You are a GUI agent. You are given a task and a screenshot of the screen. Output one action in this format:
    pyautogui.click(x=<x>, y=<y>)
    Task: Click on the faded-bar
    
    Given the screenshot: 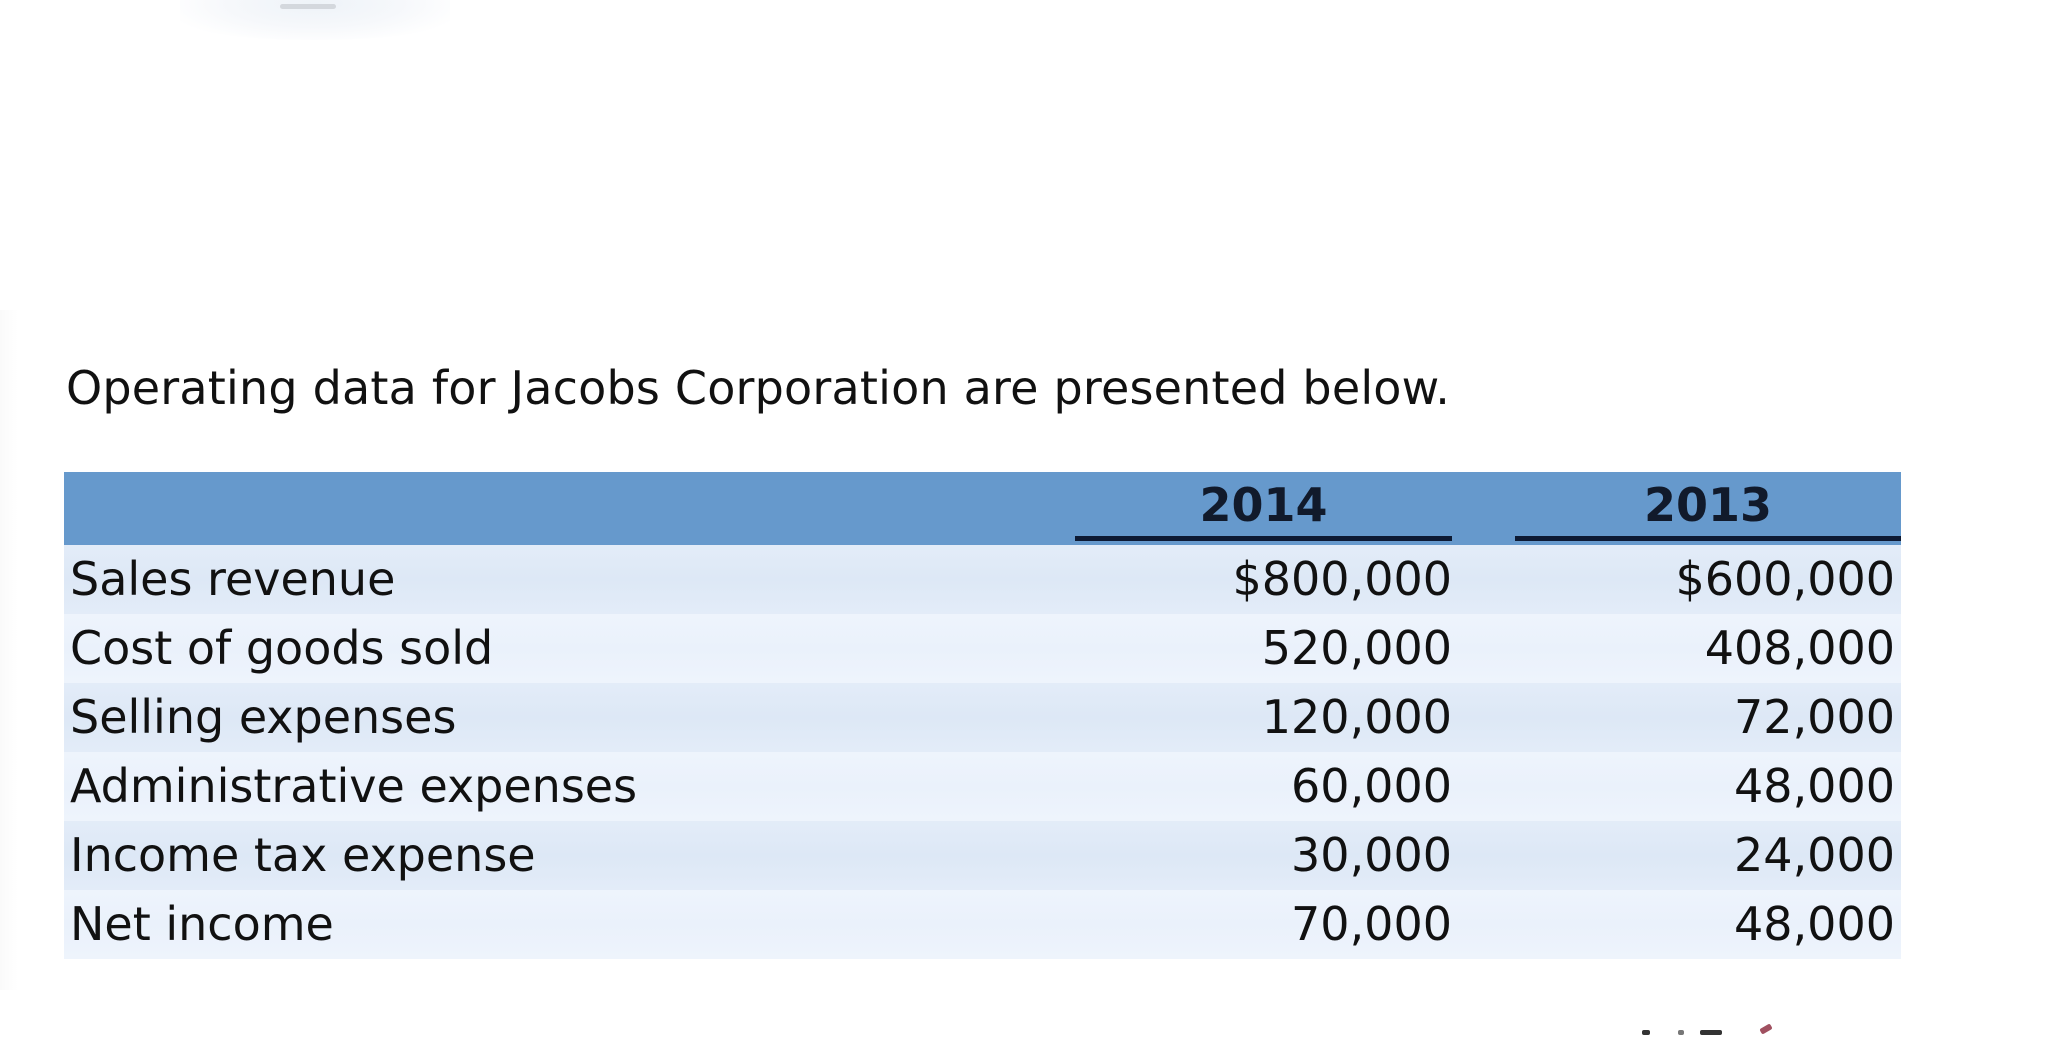 What is the action you would take?
    pyautogui.click(x=308, y=6)
    